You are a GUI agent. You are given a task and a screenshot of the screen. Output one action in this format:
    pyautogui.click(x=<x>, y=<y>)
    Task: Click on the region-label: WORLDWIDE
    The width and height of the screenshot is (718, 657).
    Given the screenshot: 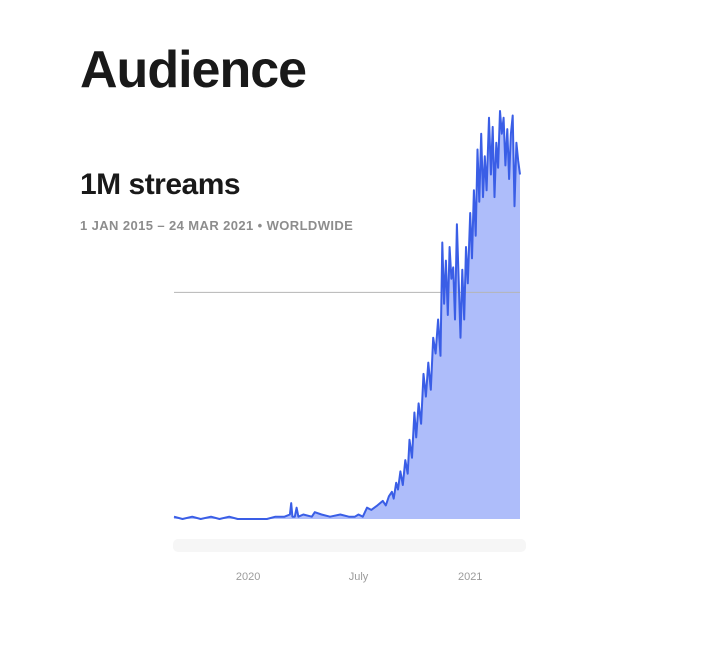 What is the action you would take?
    pyautogui.click(x=310, y=225)
    